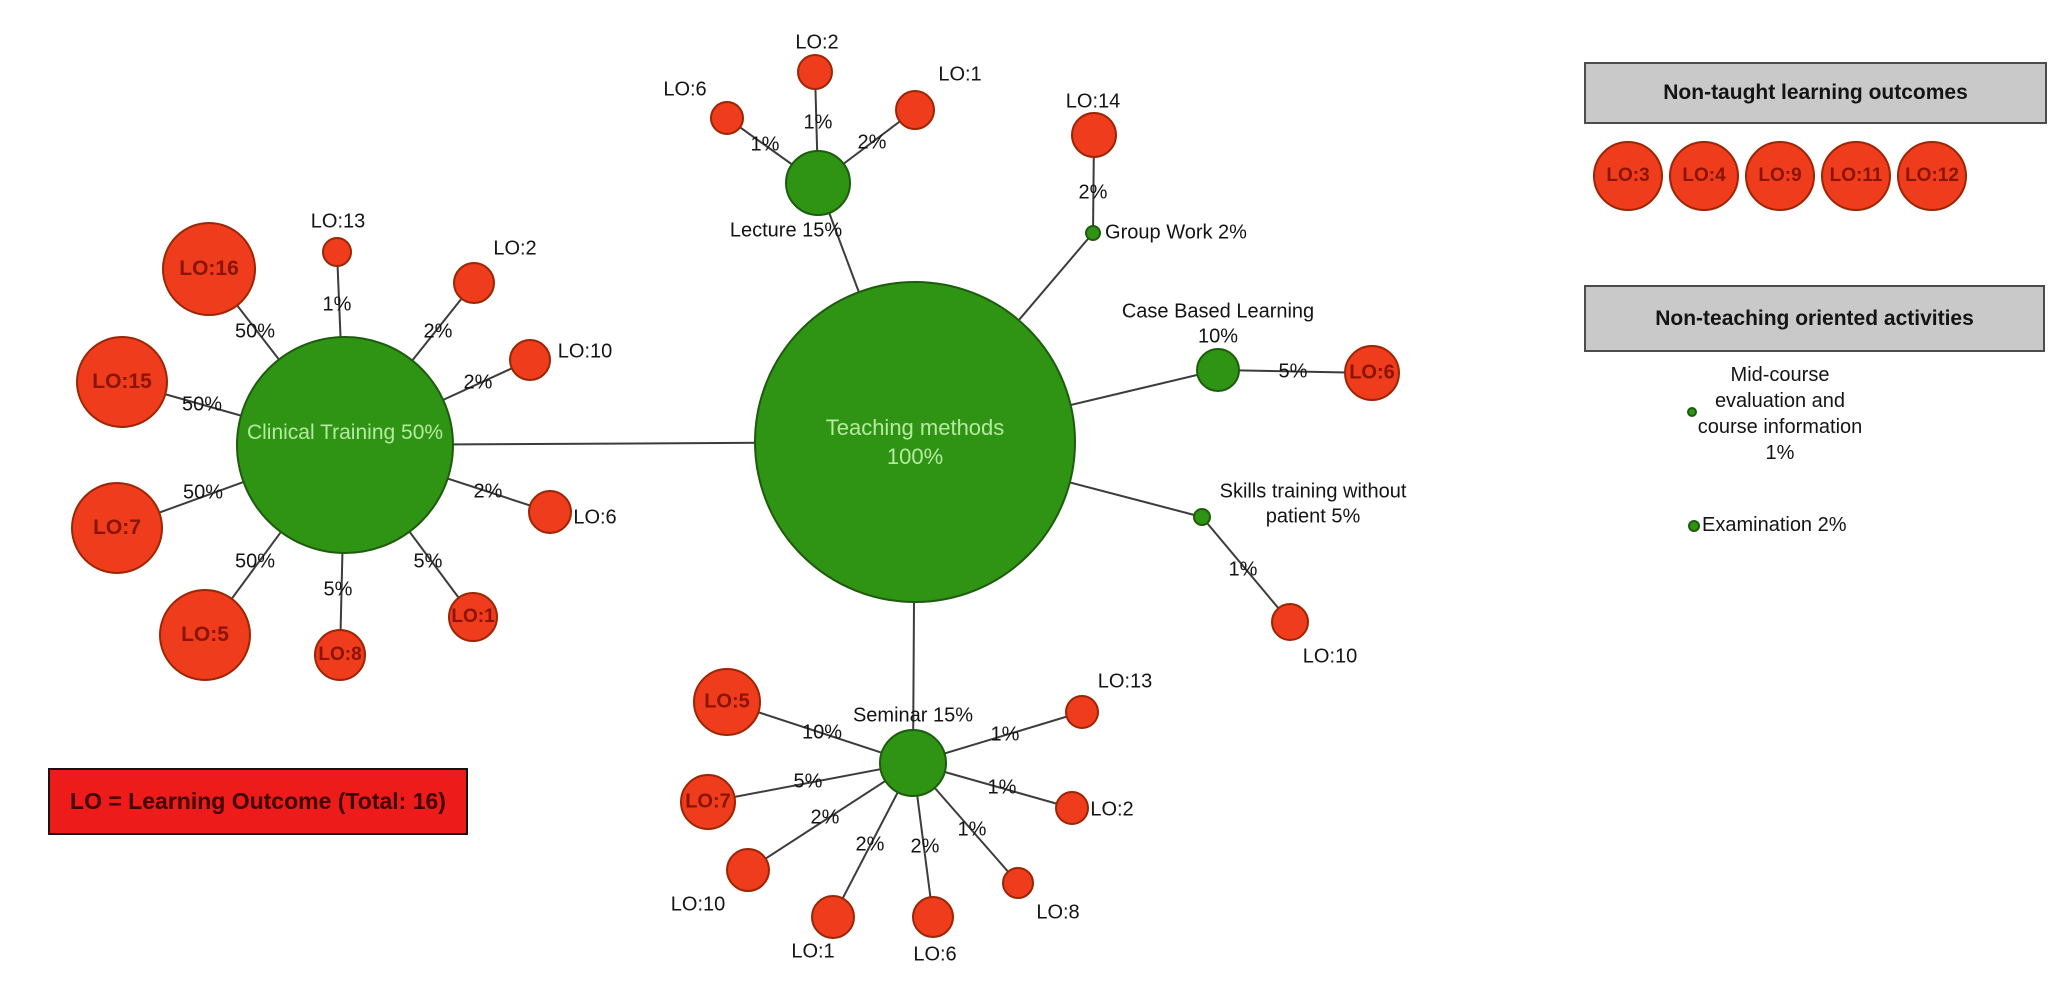 Image resolution: width=2059 pixels, height=1001 pixels. I want to click on skills-circle, so click(1202, 517).